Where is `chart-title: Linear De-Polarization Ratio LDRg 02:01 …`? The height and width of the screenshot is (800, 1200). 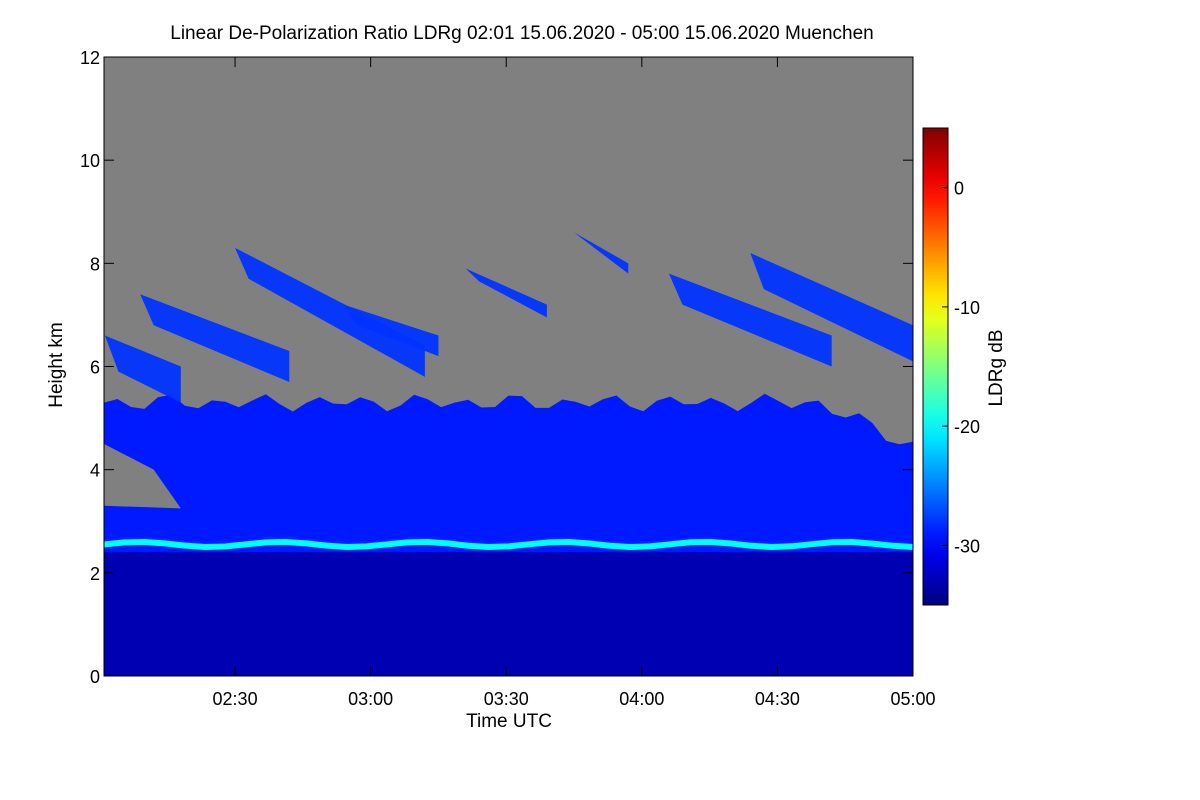
chart-title: Linear De-Polarization Ratio LDRg 02:01 … is located at coordinates (521, 33).